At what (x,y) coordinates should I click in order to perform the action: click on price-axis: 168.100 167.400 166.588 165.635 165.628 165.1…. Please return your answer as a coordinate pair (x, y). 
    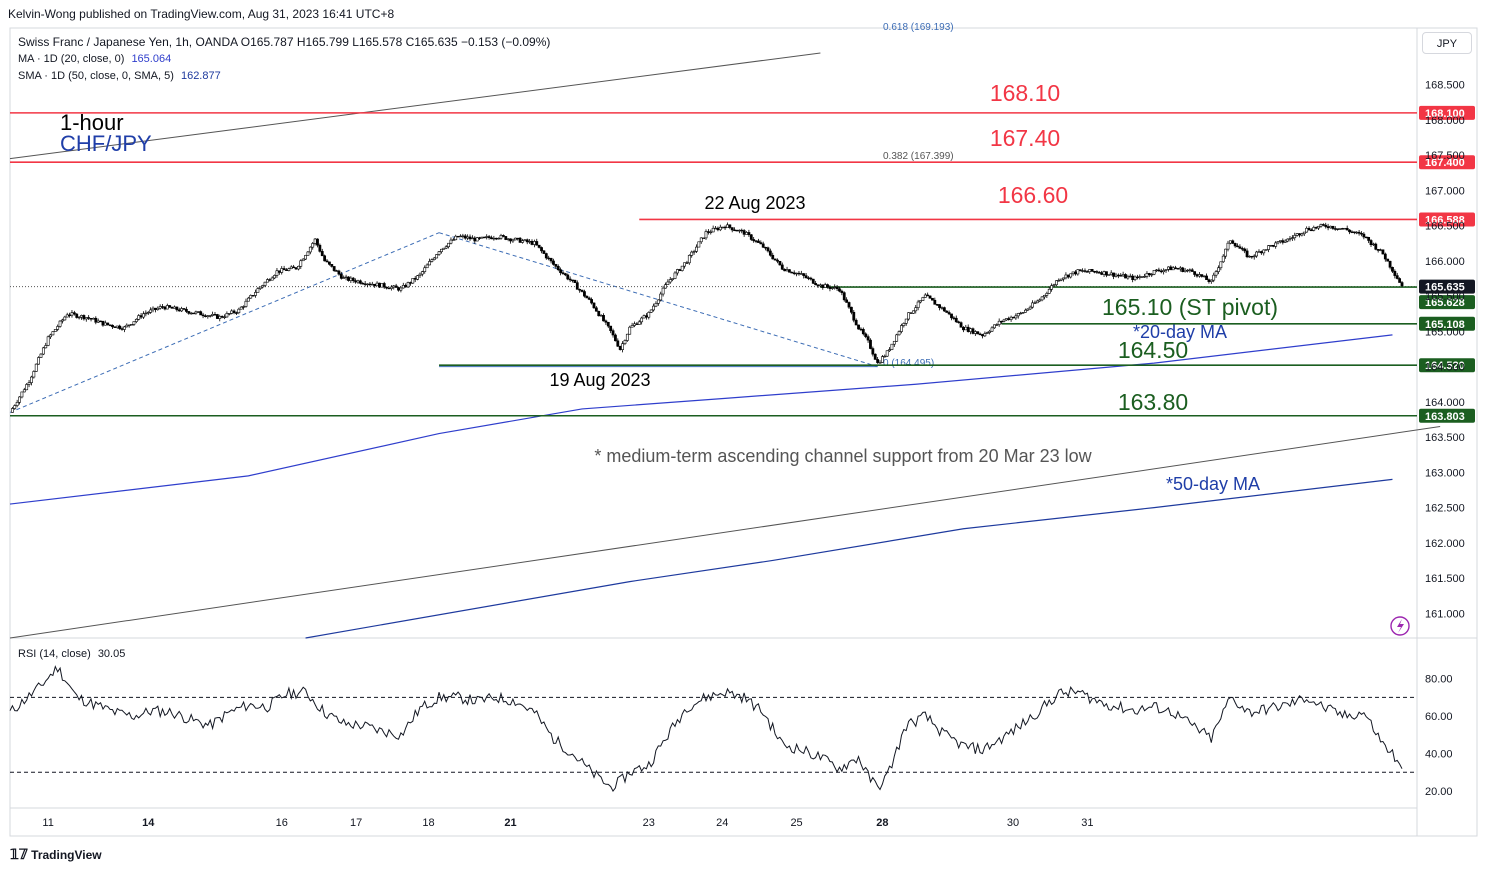
    Looking at the image, I should click on (1447, 439).